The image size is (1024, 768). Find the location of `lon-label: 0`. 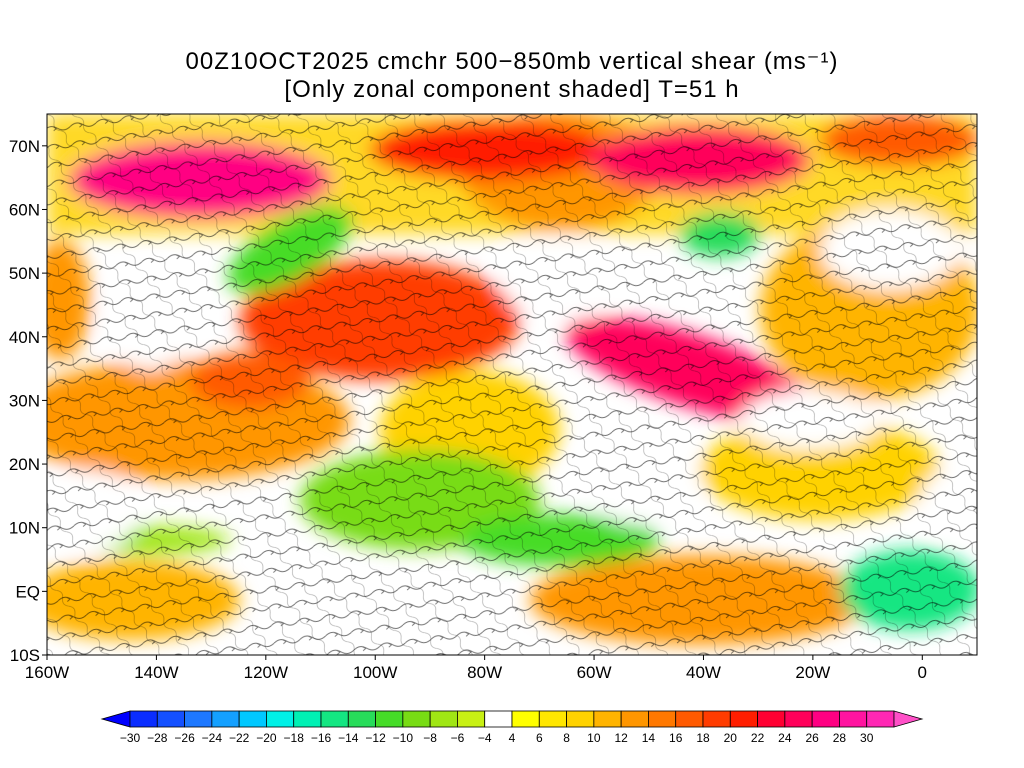

lon-label: 0 is located at coordinates (922, 672).